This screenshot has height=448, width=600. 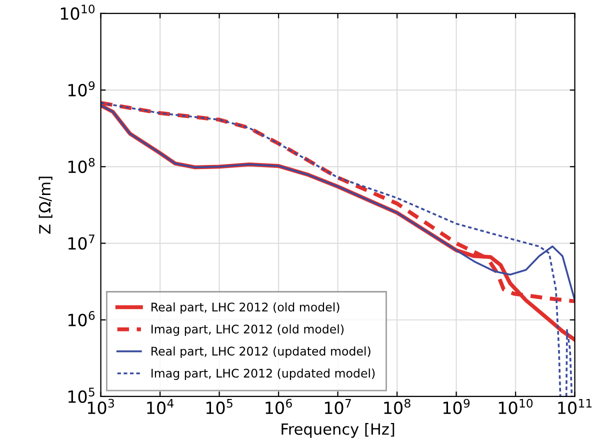 I want to click on x-tick-label: 10$^{4}$, so click(x=160, y=406).